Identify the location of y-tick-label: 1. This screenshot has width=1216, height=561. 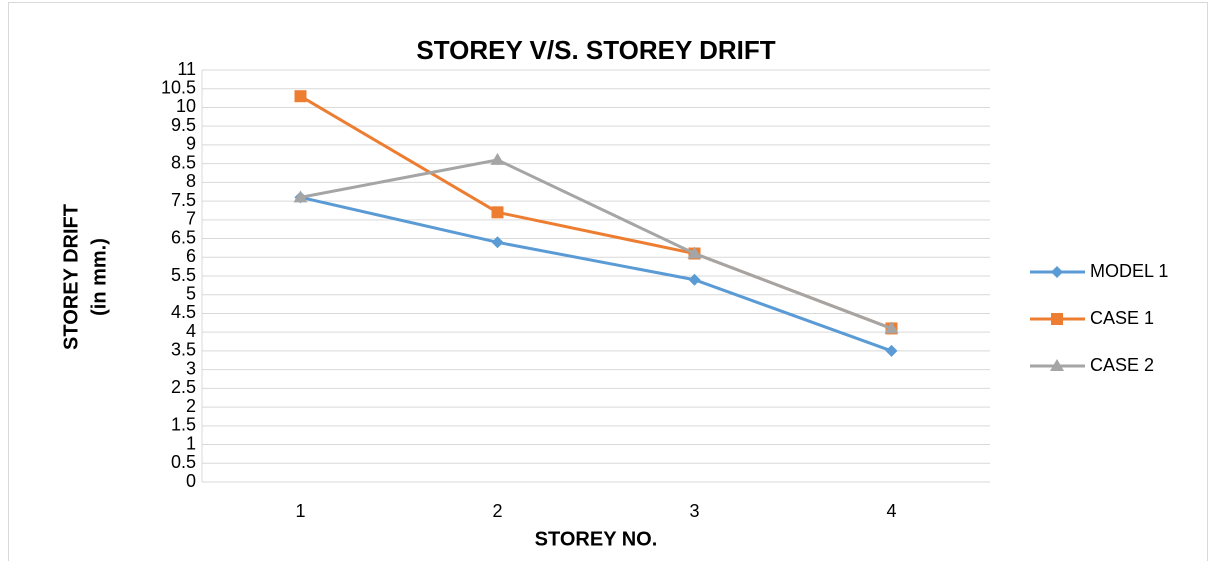
(191, 443).